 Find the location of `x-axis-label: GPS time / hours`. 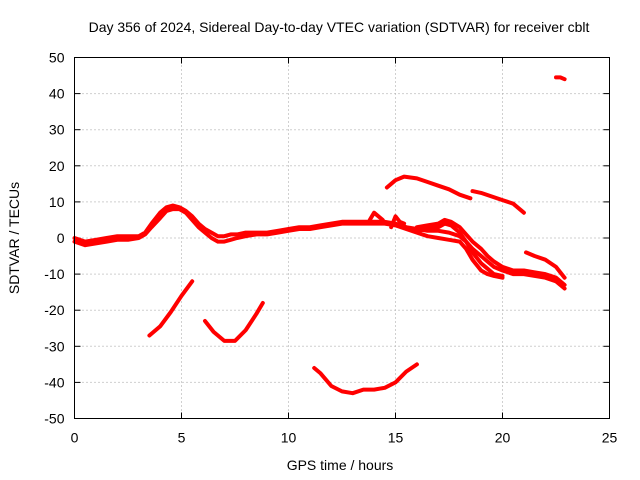

x-axis-label: GPS time / hours is located at coordinates (340, 465).